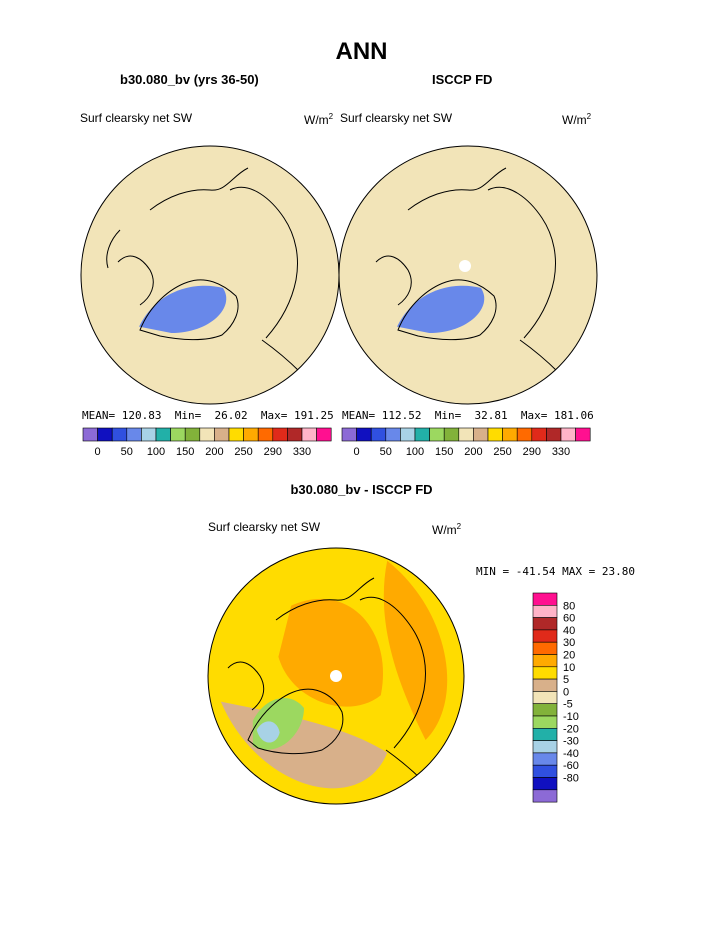 The image size is (723, 935). I want to click on colorbar-tick-label: 20, so click(569, 656).